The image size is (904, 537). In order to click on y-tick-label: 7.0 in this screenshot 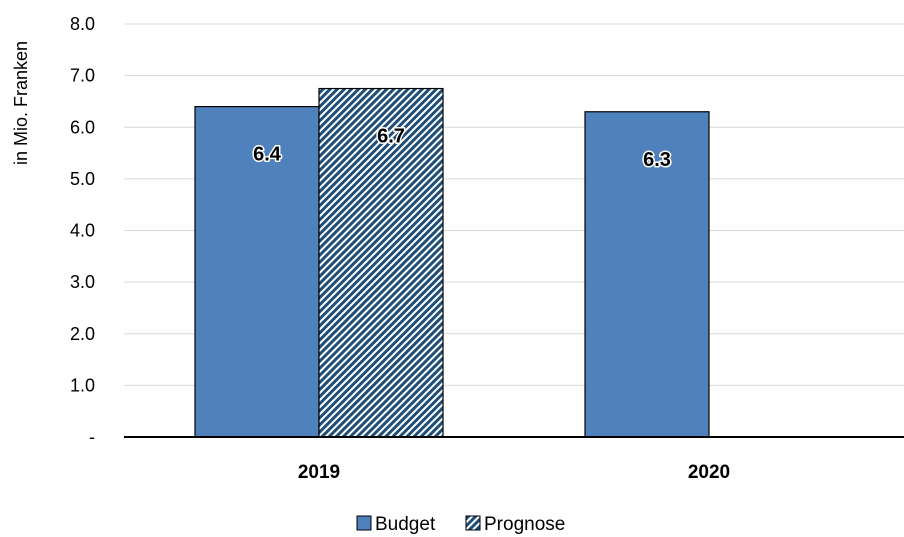, I will do `click(82, 76)`.